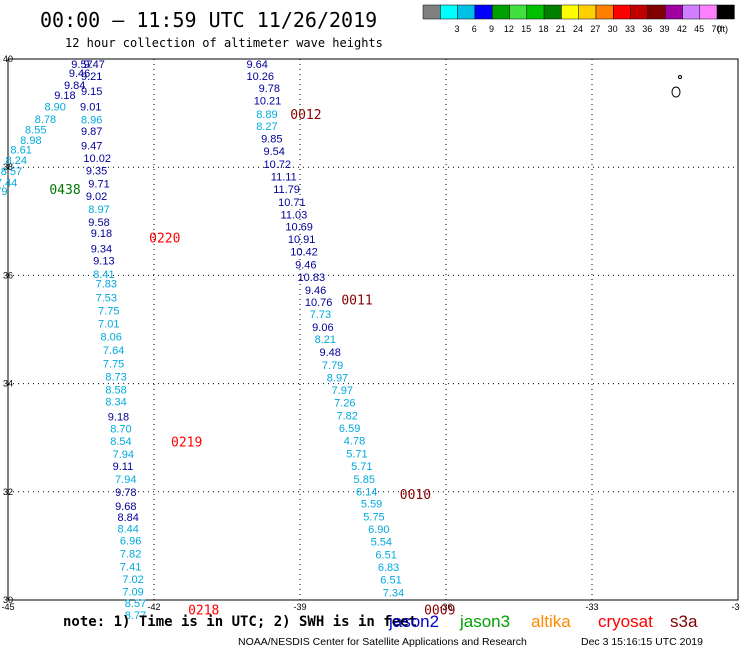 The image size is (740, 650). What do you see at coordinates (90, 108) in the screenshot?
I see `wave-height-value: 9.01` at bounding box center [90, 108].